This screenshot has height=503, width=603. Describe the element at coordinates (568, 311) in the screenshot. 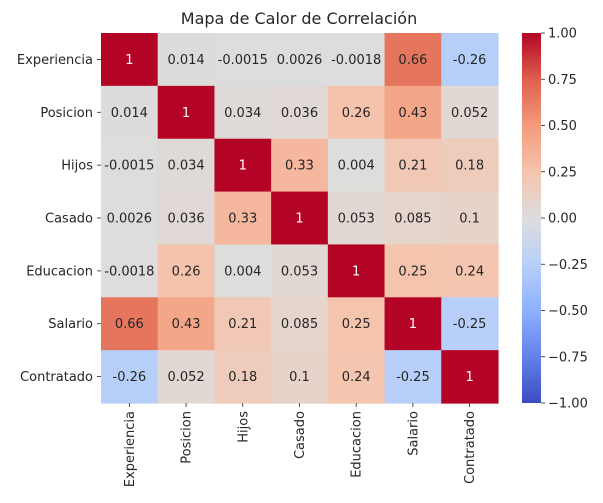

I see `colorbar-tick-label: −0.50` at that location.